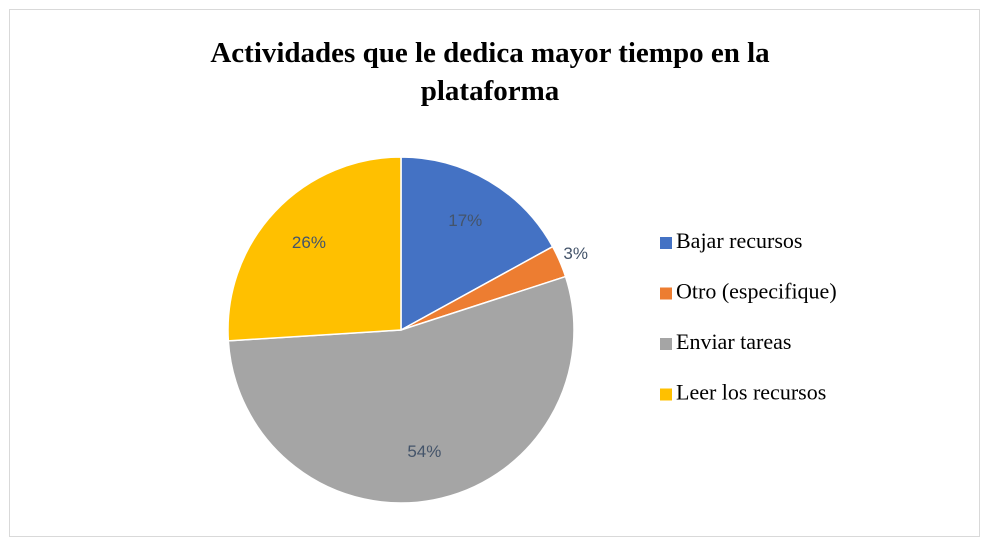 Image resolution: width=981 pixels, height=538 pixels. I want to click on legend-label: Bajar recursos, so click(739, 240).